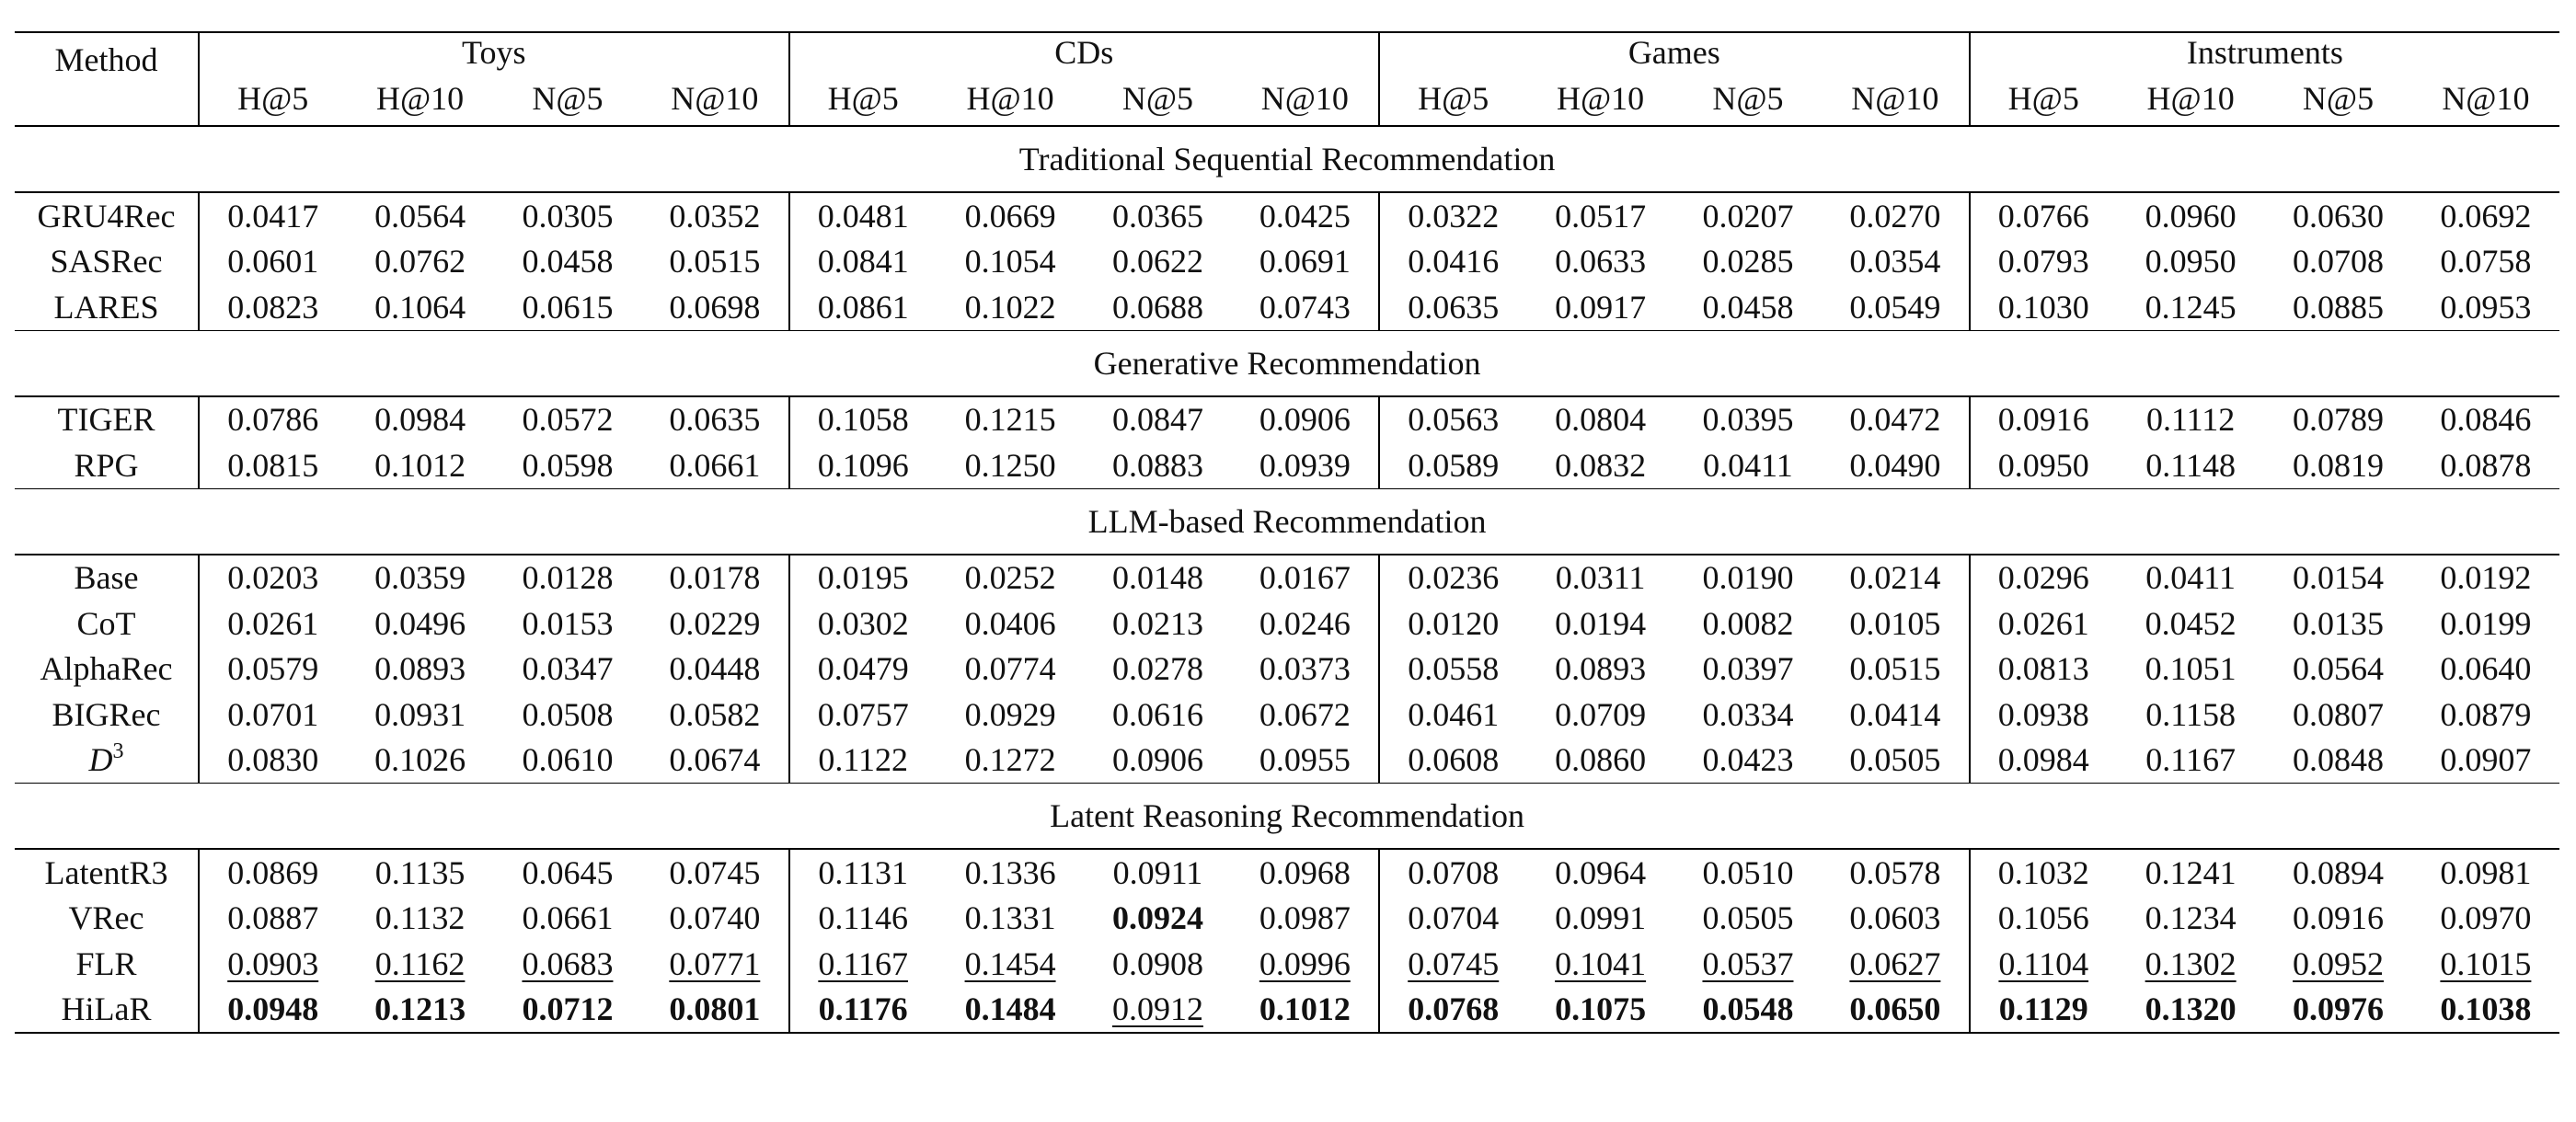 The height and width of the screenshot is (1122, 2576). I want to click on metric-value: 0.0105, so click(1895, 623).